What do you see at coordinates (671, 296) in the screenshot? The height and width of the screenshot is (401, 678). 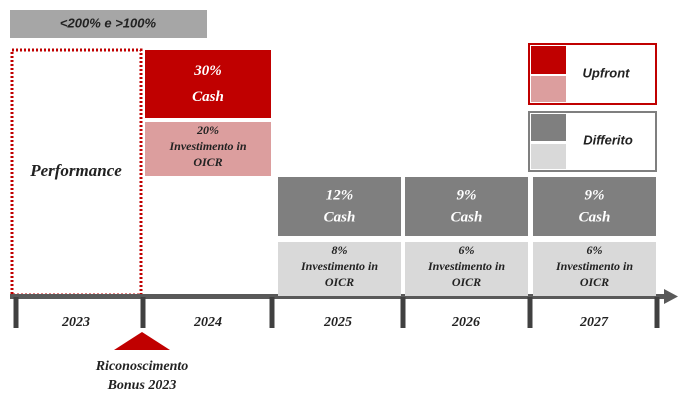 I see `timeline-arrow` at bounding box center [671, 296].